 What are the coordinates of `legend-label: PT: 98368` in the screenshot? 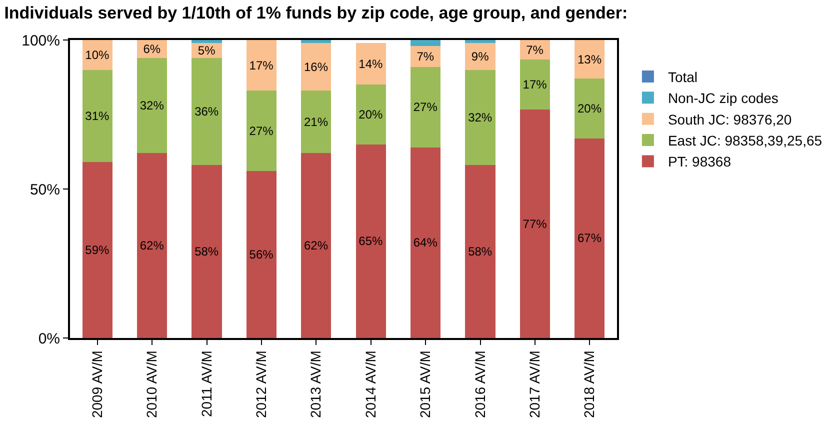 It's located at (700, 162).